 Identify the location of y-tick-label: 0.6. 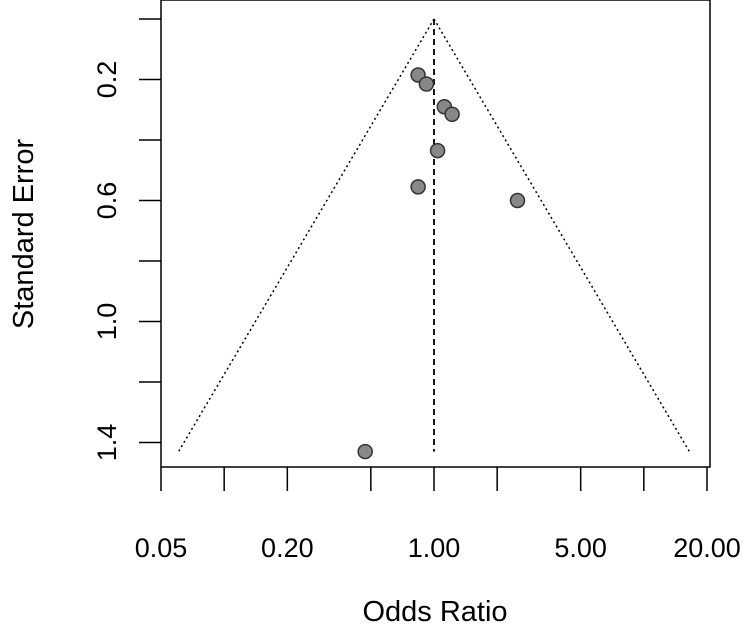
(107, 201).